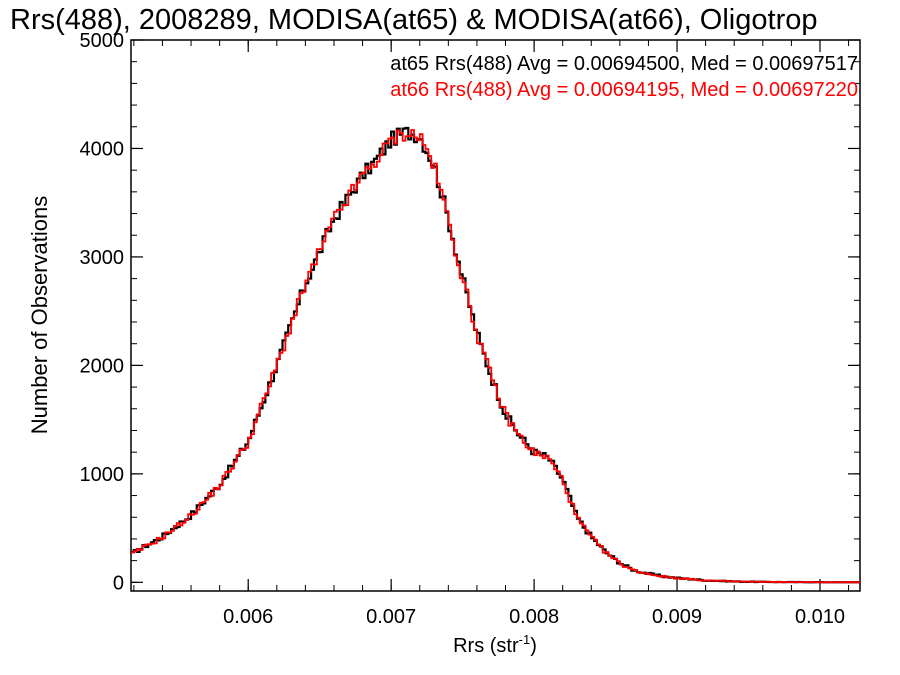 The image size is (900, 675). Describe the element at coordinates (102, 258) in the screenshot. I see `y-tick-label: 3000` at that location.